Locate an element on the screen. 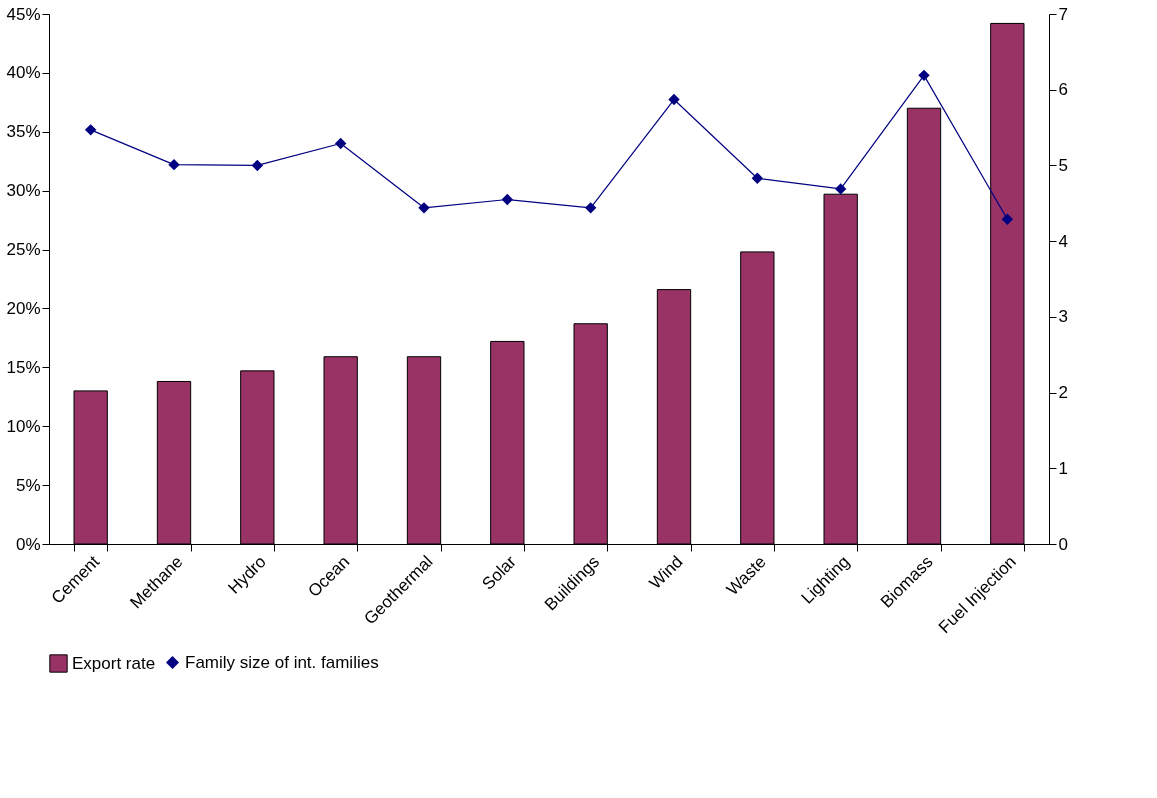  y2-tick-label: 1 is located at coordinates (1063, 468).